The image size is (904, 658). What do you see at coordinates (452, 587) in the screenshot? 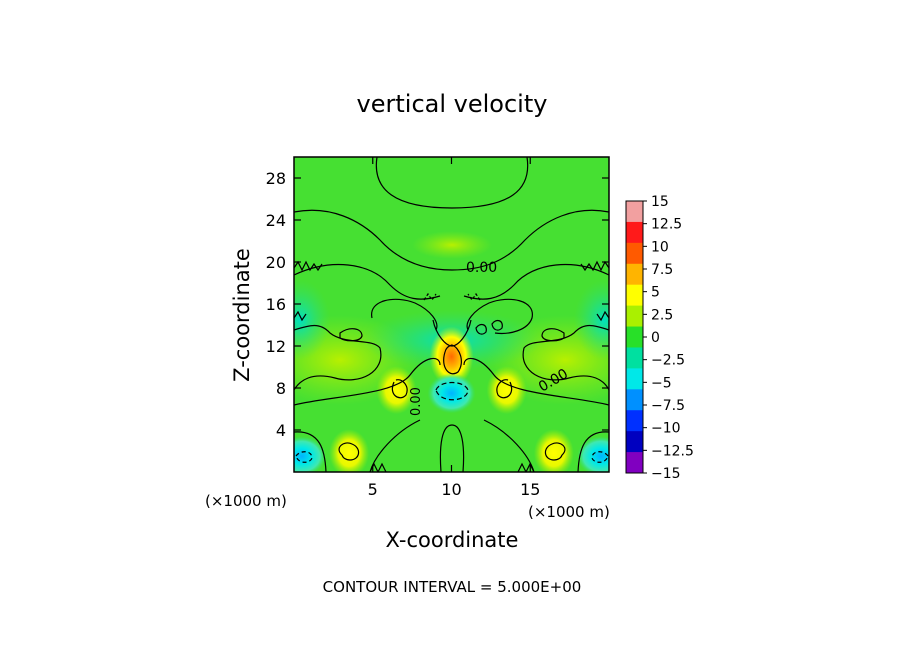
I see `contour-interval-footer: CONTOUR INTERVAL = 5.000E+00` at bounding box center [452, 587].